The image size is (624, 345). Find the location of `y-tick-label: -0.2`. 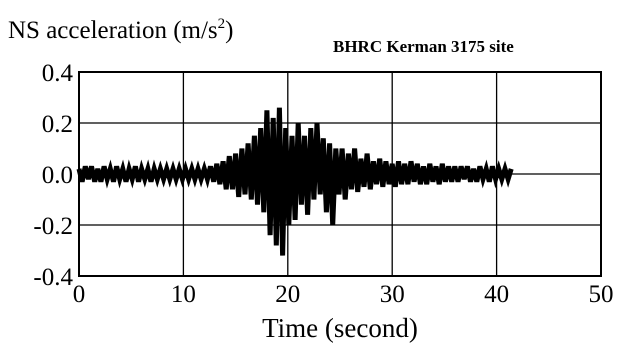

y-tick-label: -0.2 is located at coordinates (53, 226).